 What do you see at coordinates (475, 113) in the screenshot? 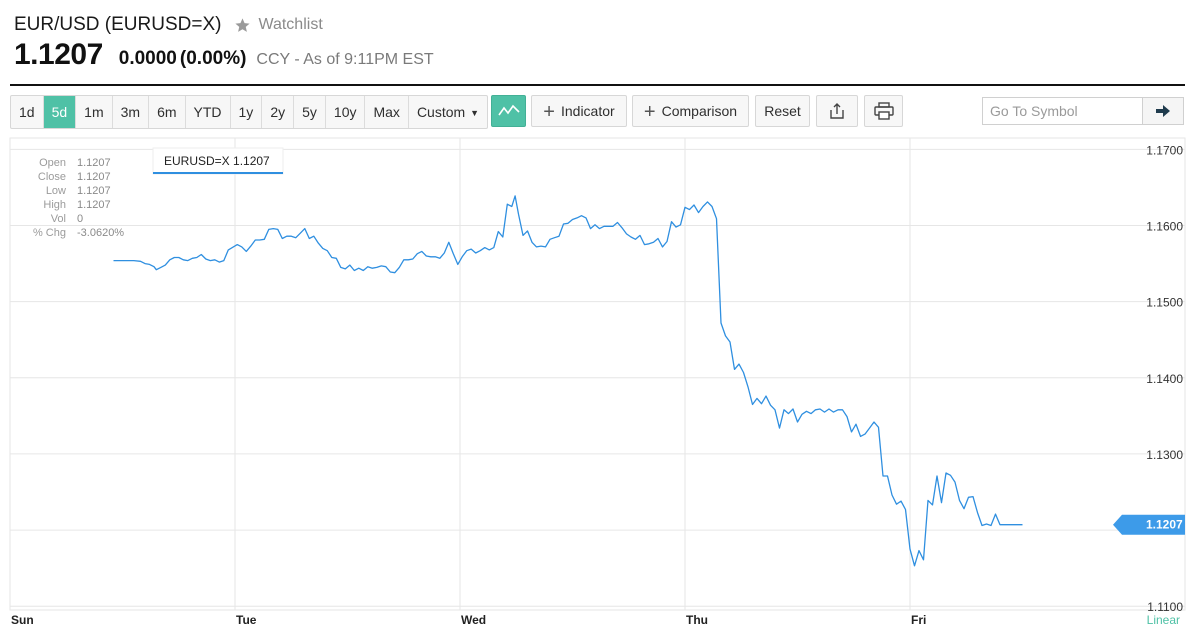
I see `chevron-down-icon: ▼` at bounding box center [475, 113].